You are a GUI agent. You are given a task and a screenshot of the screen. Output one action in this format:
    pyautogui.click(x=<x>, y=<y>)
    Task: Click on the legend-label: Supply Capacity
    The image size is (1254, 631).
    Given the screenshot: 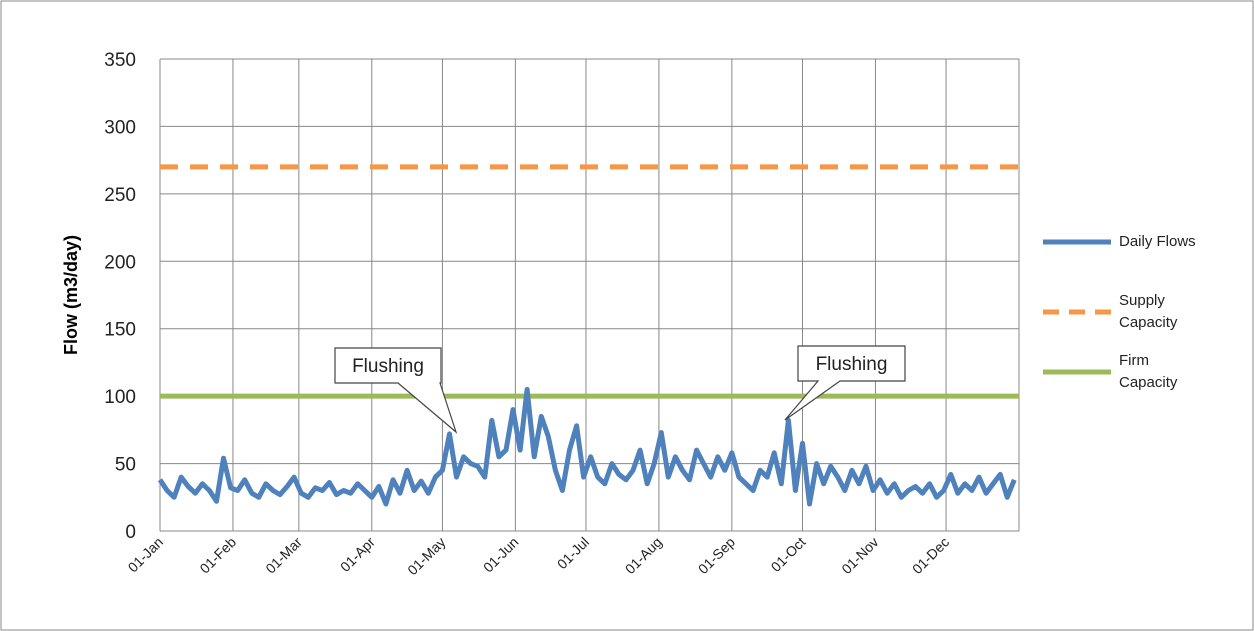 What is the action you would take?
    pyautogui.click(x=1148, y=311)
    